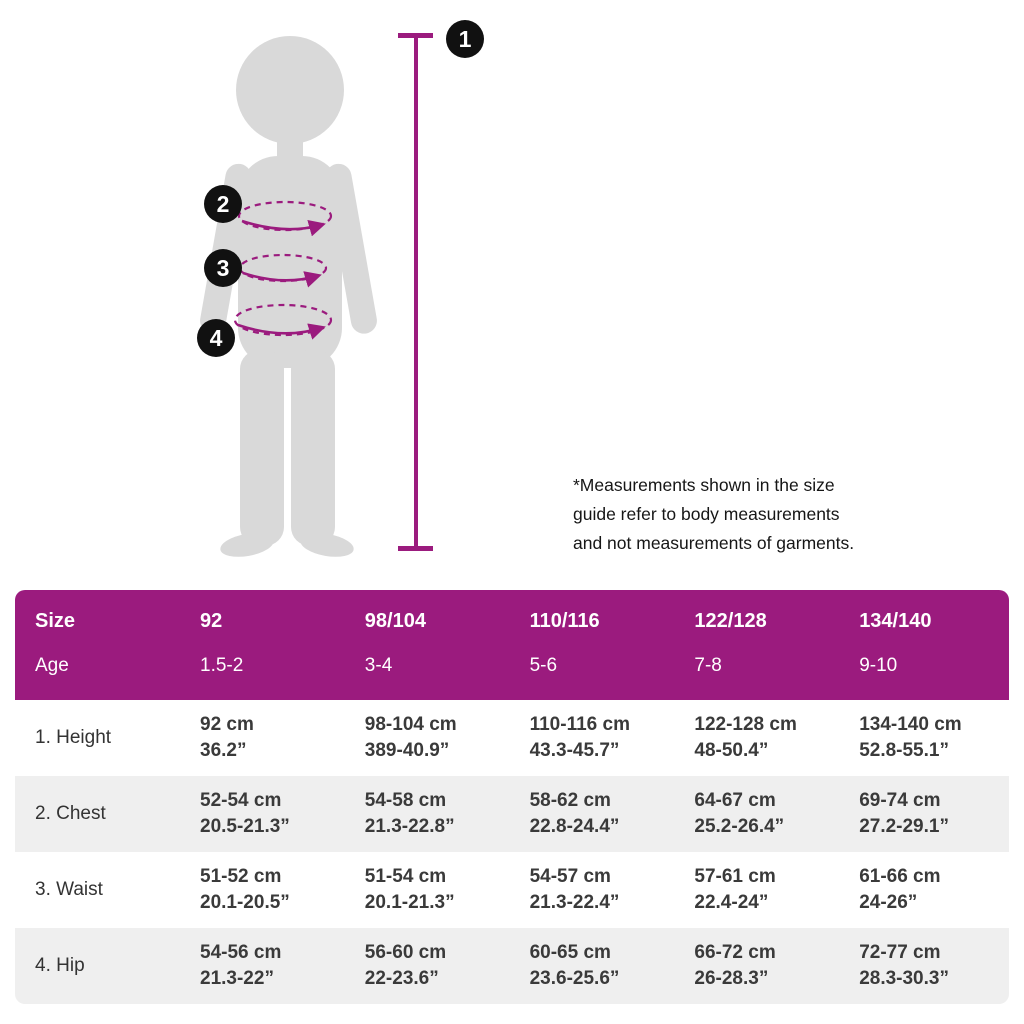 The height and width of the screenshot is (1024, 1024). What do you see at coordinates (735, 889) in the screenshot?
I see `measurement-cell: 57-61 cm 22.4-24”` at bounding box center [735, 889].